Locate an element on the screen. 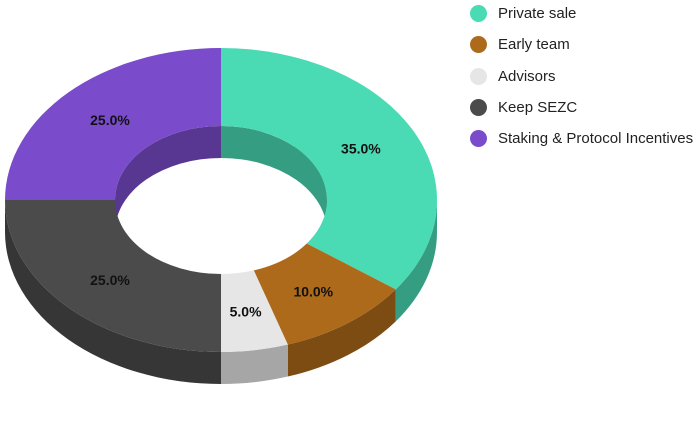 Image resolution: width=700 pixels, height=432 pixels. slice-side-early-team is located at coordinates (341, 333).